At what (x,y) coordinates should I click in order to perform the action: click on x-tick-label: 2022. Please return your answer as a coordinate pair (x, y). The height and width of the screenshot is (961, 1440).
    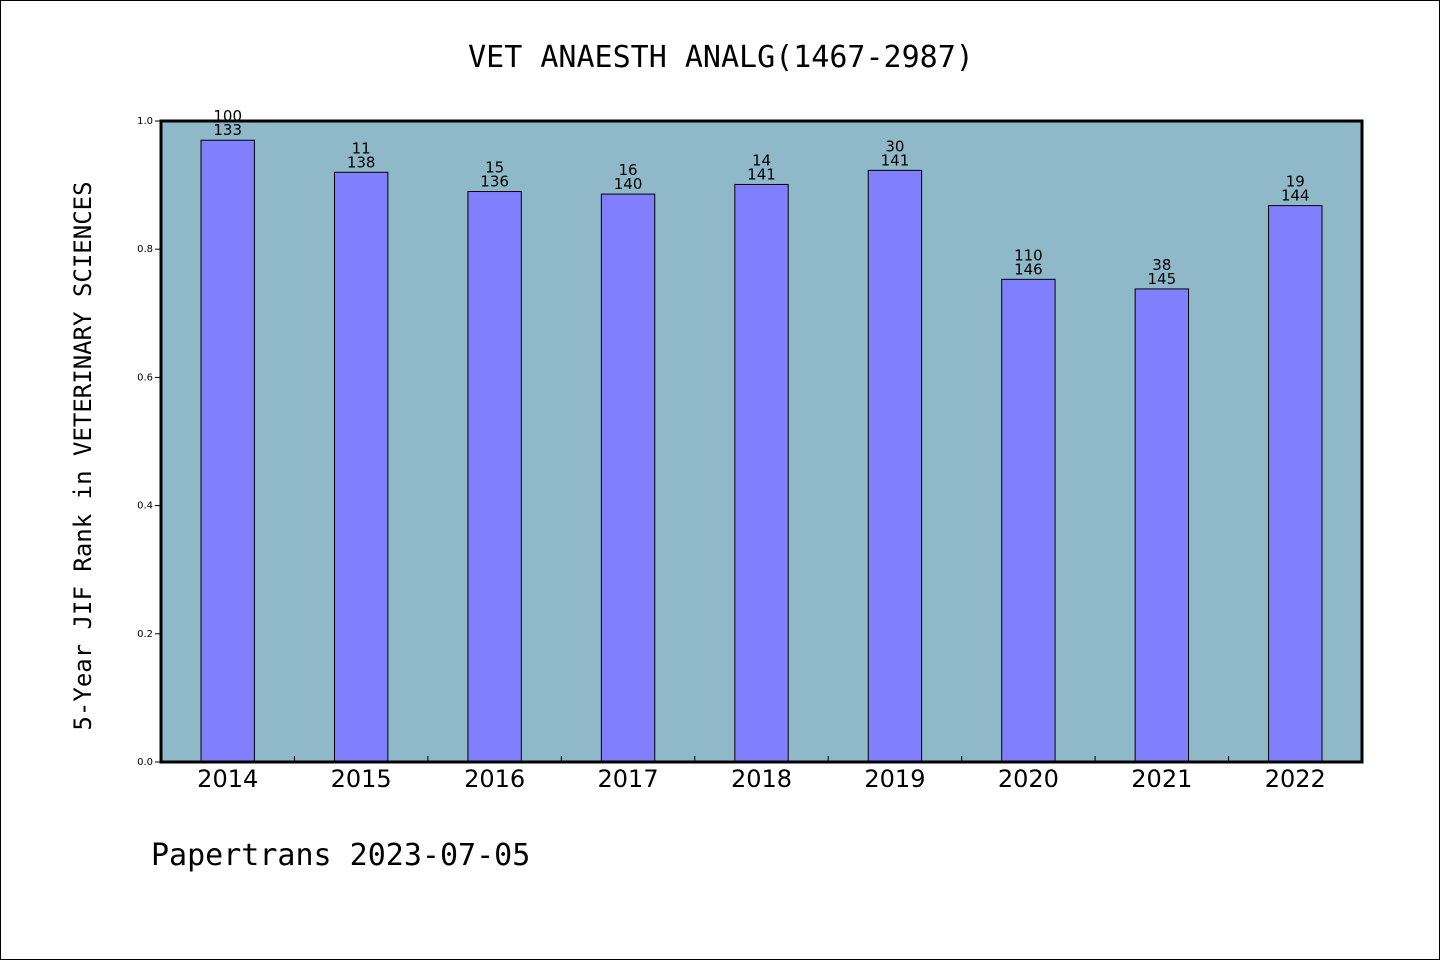
    Looking at the image, I should click on (1295, 779).